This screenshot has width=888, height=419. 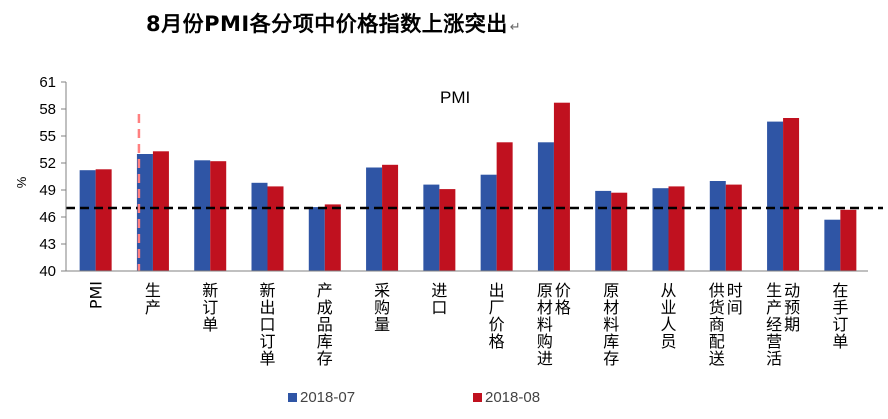 I want to click on category-label-9: 原材料库存, so click(x=611, y=324).